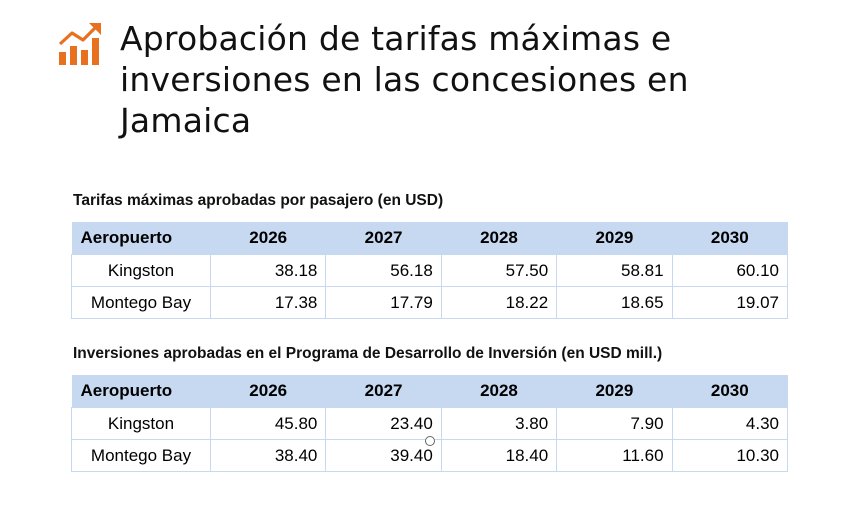  I want to click on value-cell: 4.30, so click(730, 423).